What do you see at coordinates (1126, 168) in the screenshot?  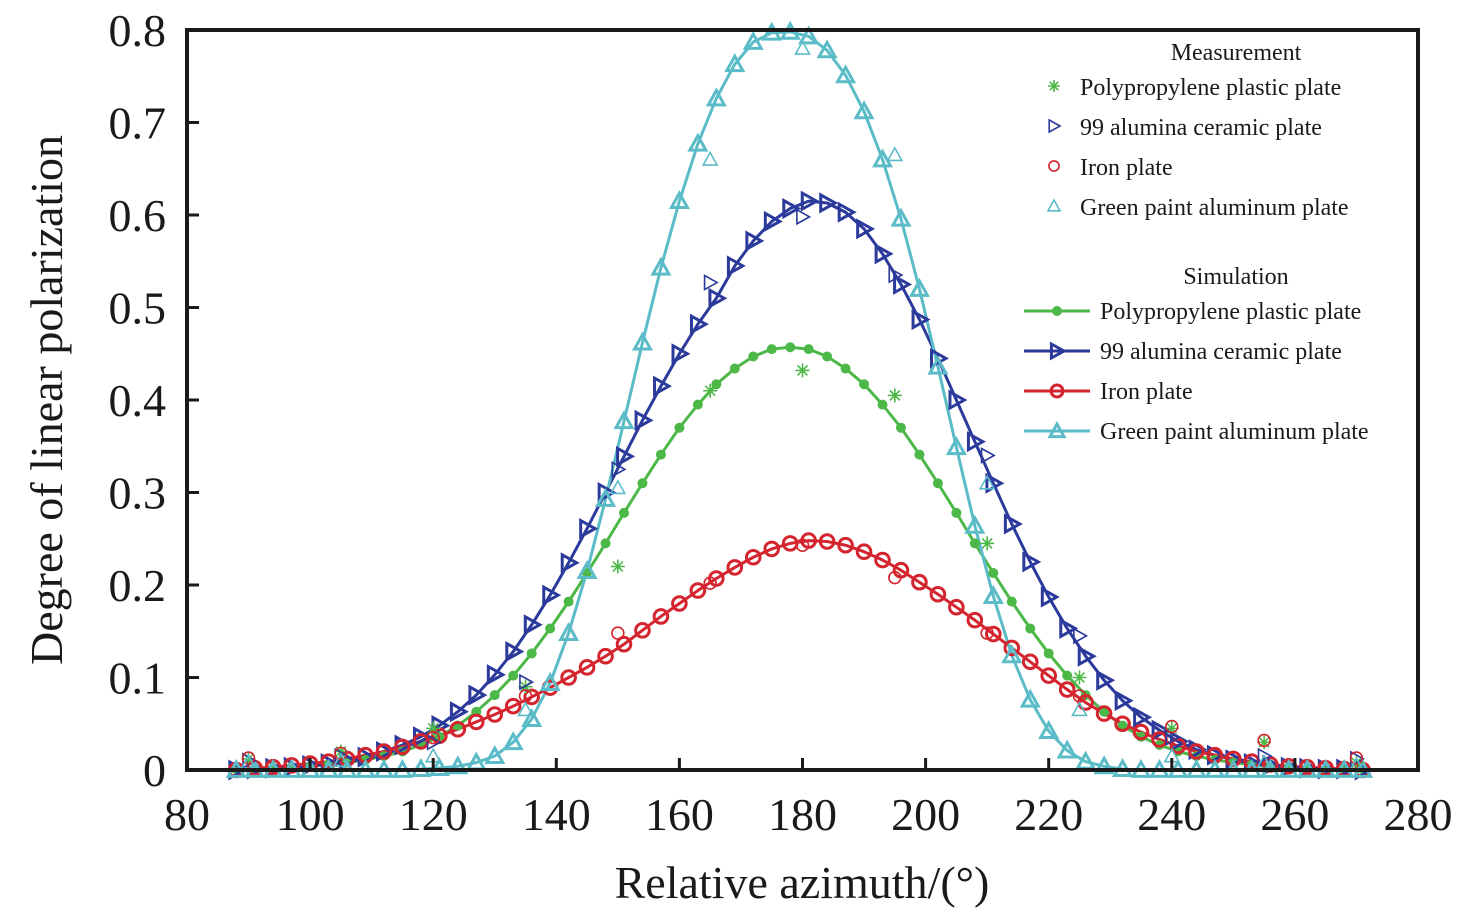 I see `legend-measurement-label: Iron plate` at bounding box center [1126, 168].